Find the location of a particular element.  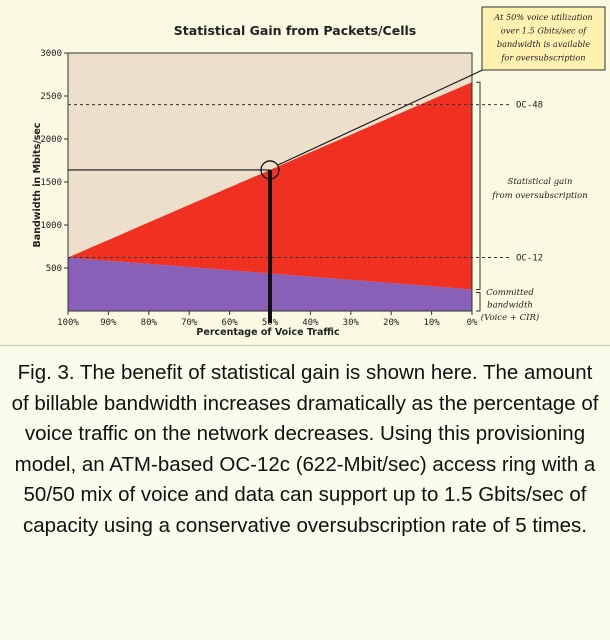

side-note-gain-line: from oversubscription is located at coordinates (539, 196).